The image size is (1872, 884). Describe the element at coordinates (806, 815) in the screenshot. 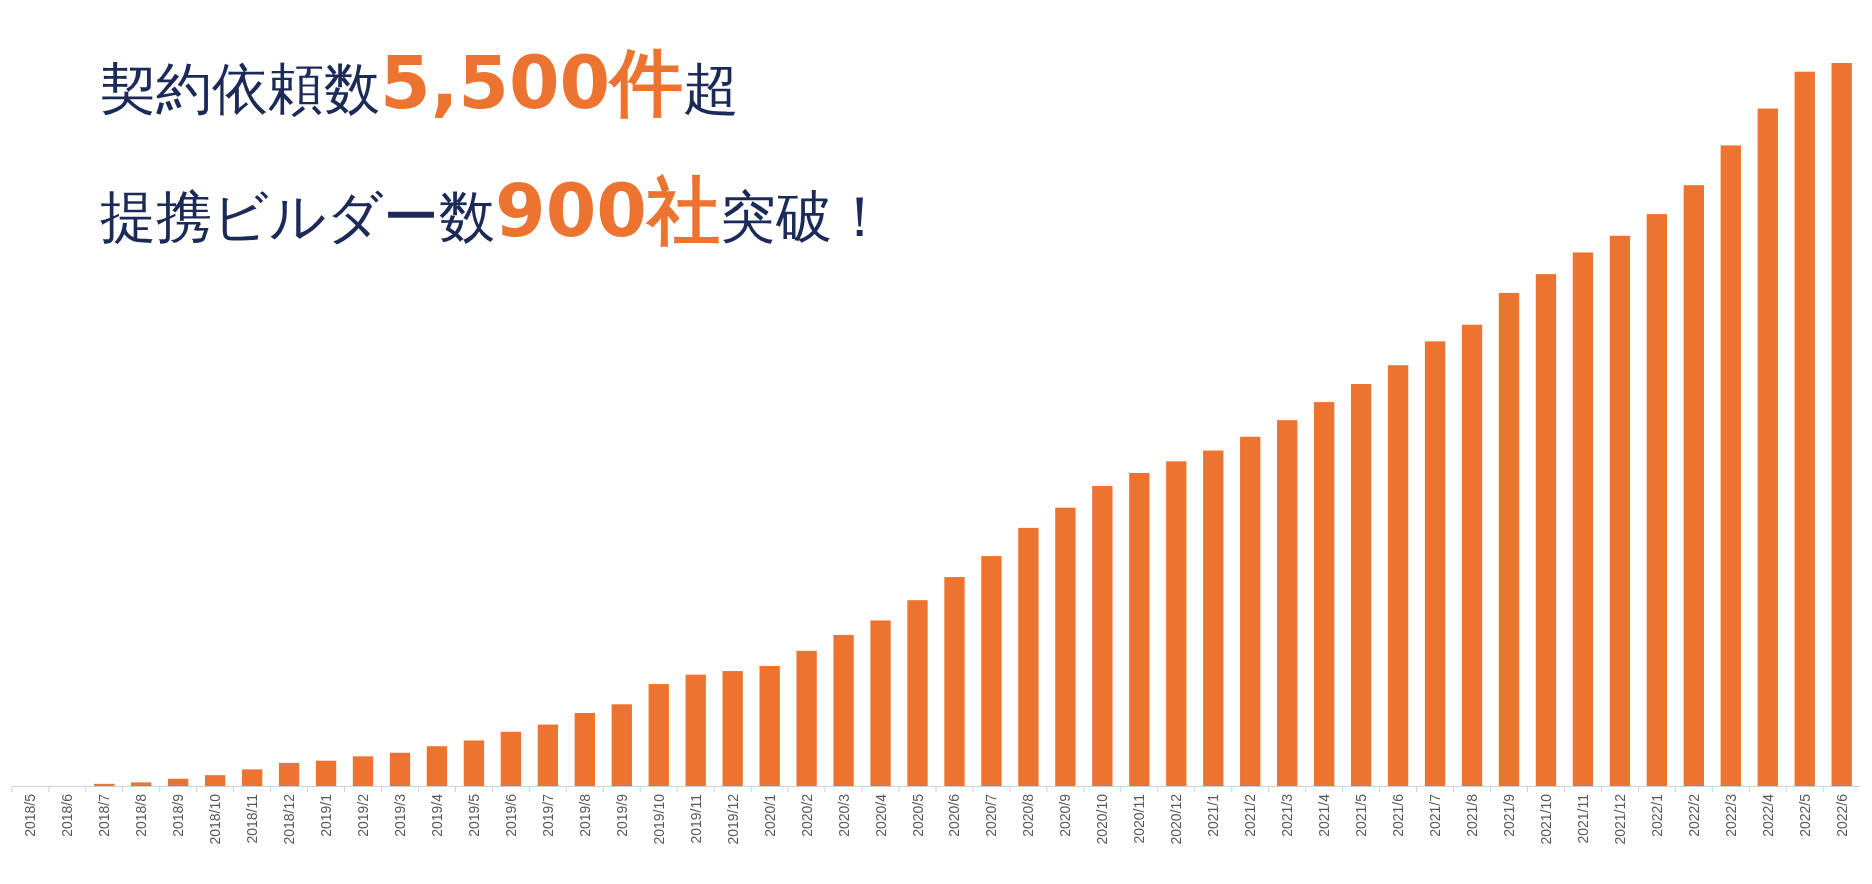

I see `x-tick-label: 2020/2` at that location.